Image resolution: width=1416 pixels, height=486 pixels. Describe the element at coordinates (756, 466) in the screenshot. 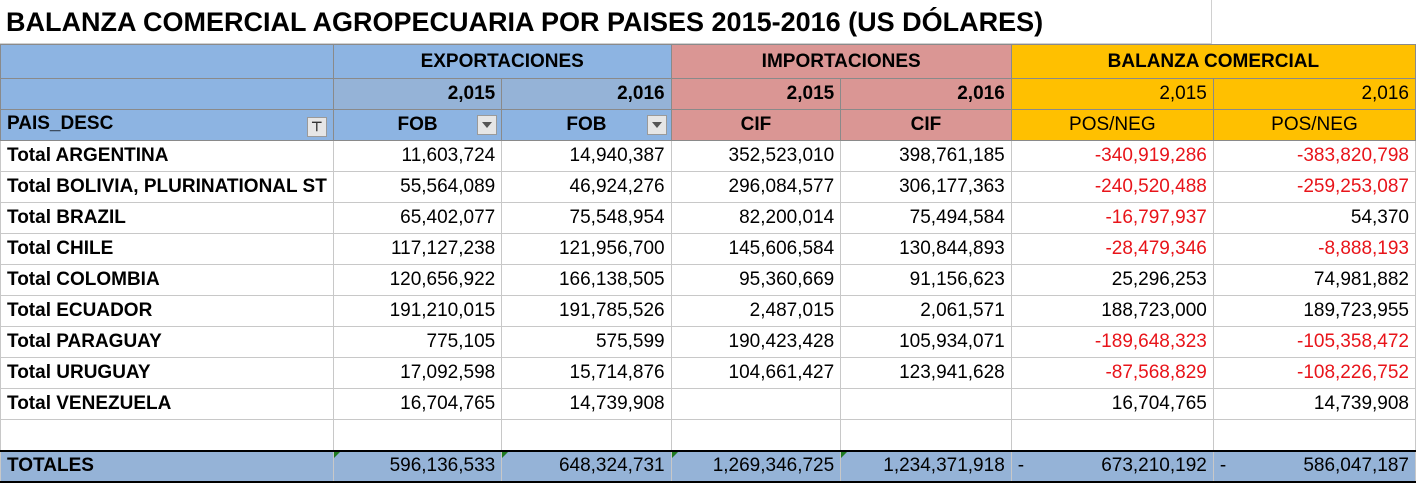

I see `total-imp-2015: 1,269,346,725` at that location.